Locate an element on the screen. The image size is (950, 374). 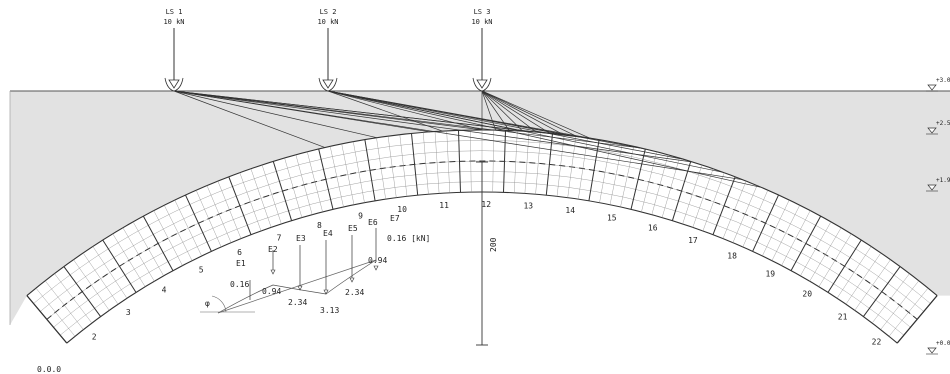
segment-label: 13 is located at coordinates (528, 206).